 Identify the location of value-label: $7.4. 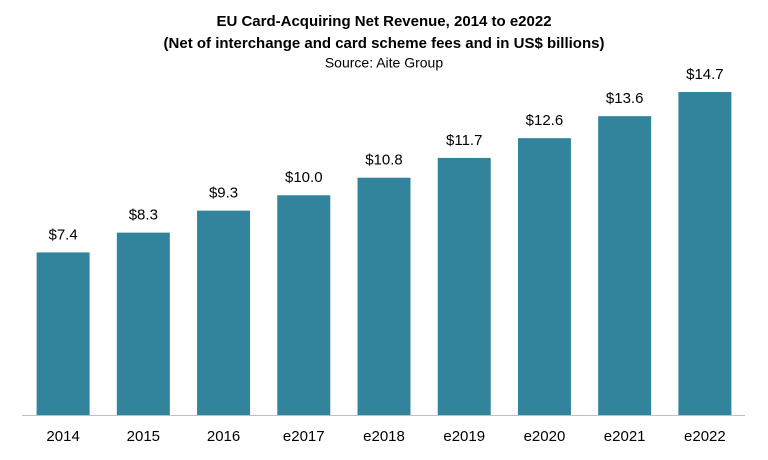
(63, 234).